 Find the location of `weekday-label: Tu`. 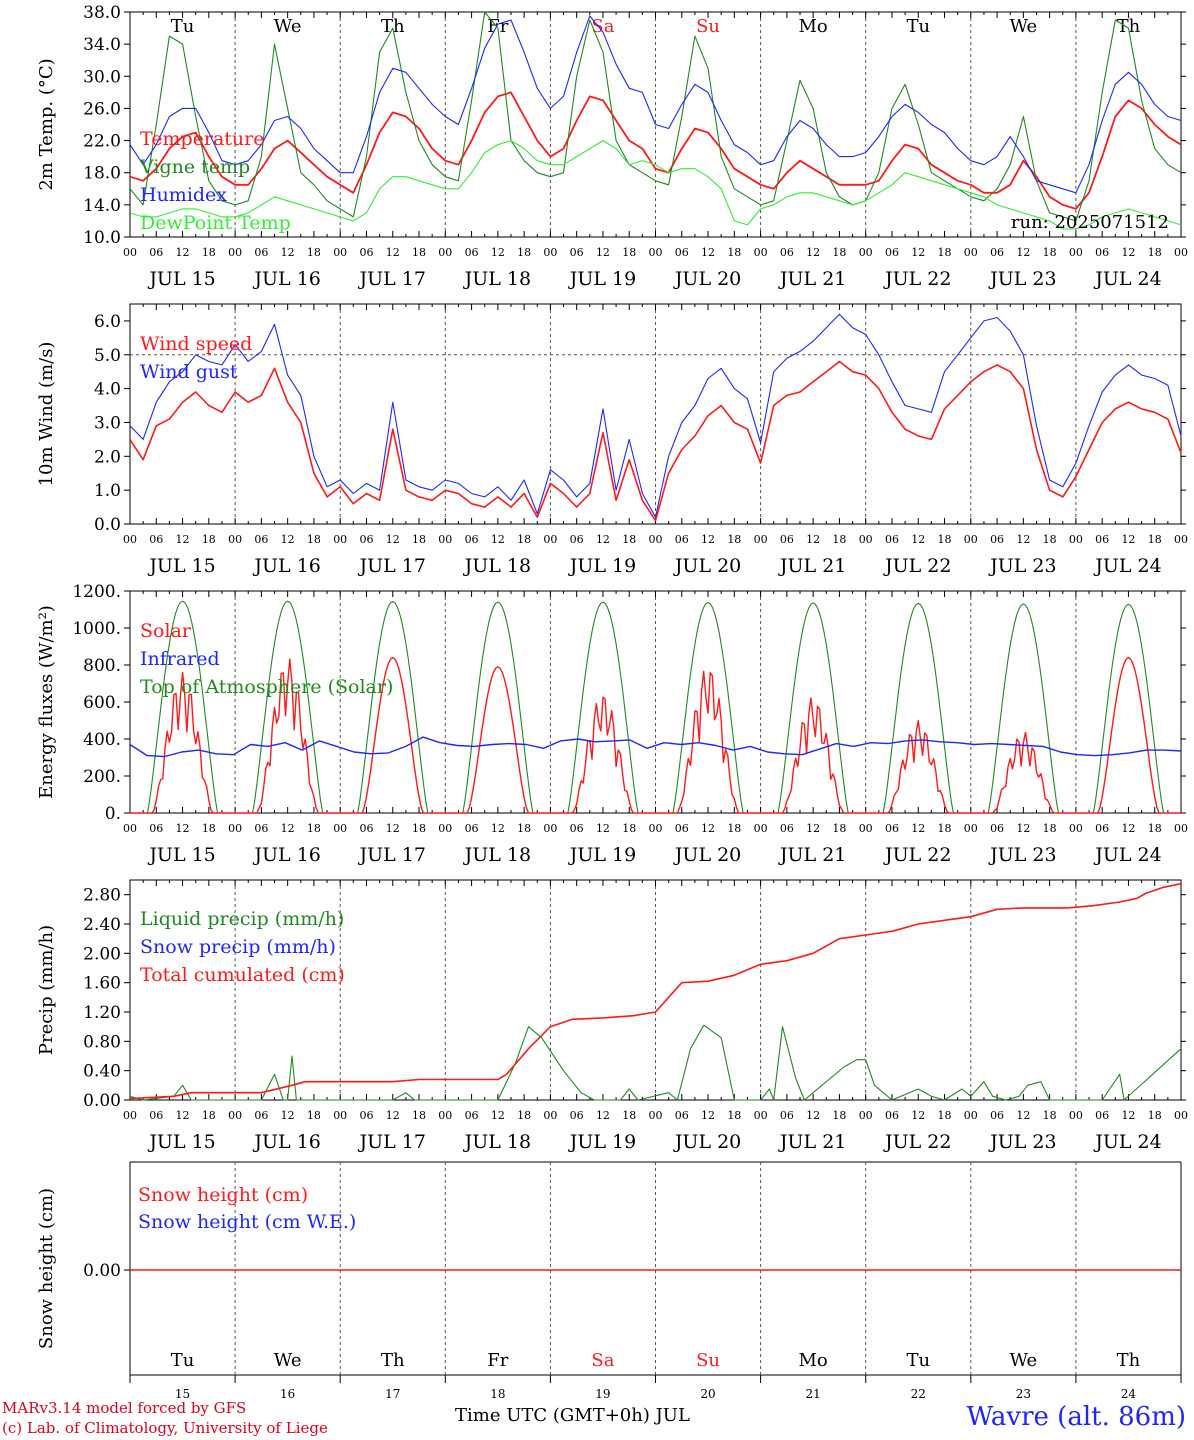

weekday-label: Tu is located at coordinates (918, 26).